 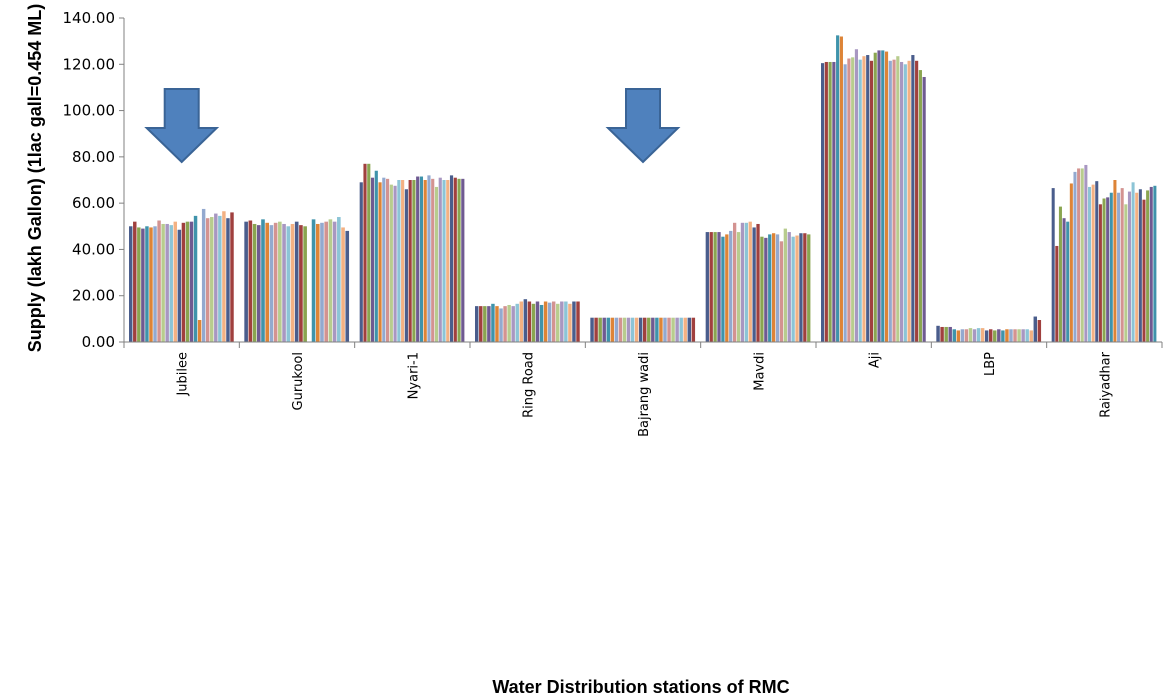 I want to click on annotation-layer, so click(x=412, y=126).